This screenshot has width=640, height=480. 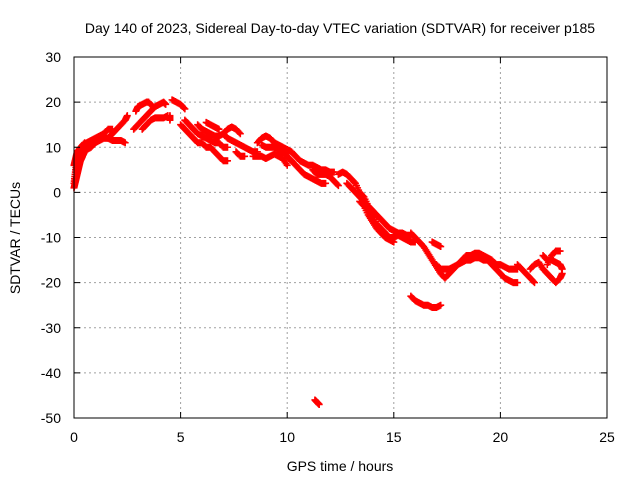 I want to click on x-tick-label: 5, so click(x=181, y=437).